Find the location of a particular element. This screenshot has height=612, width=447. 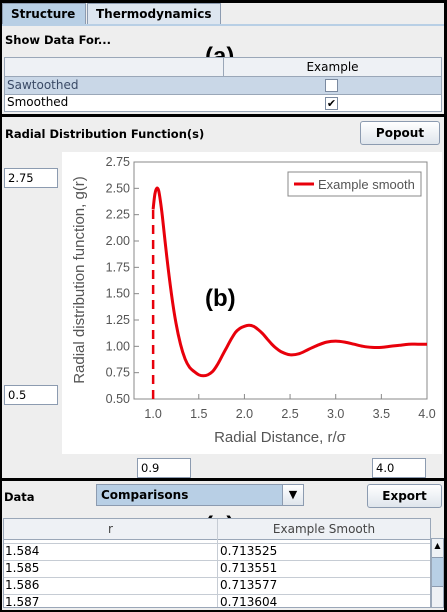

column-divider is located at coordinates (217, 563).